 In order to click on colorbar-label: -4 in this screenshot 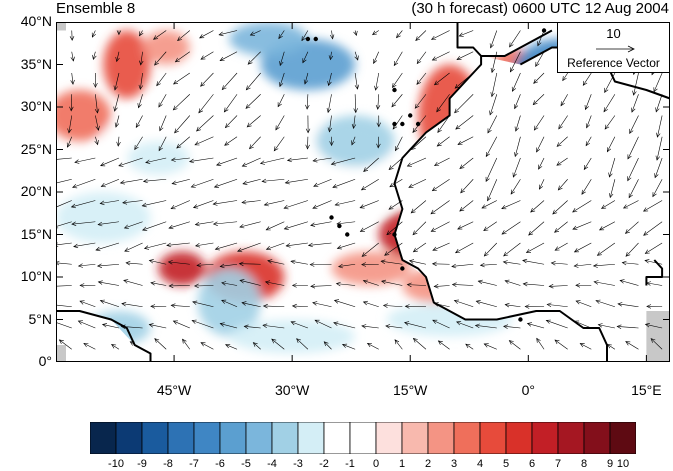, I will do `click(272, 464)`.